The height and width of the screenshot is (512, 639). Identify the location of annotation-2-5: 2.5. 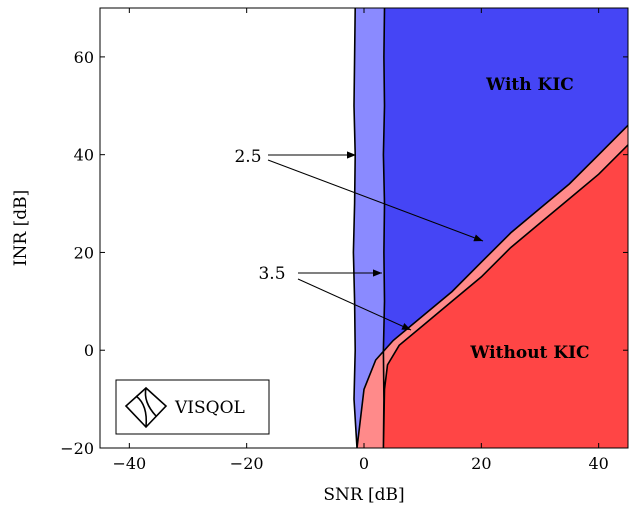
(359, 194).